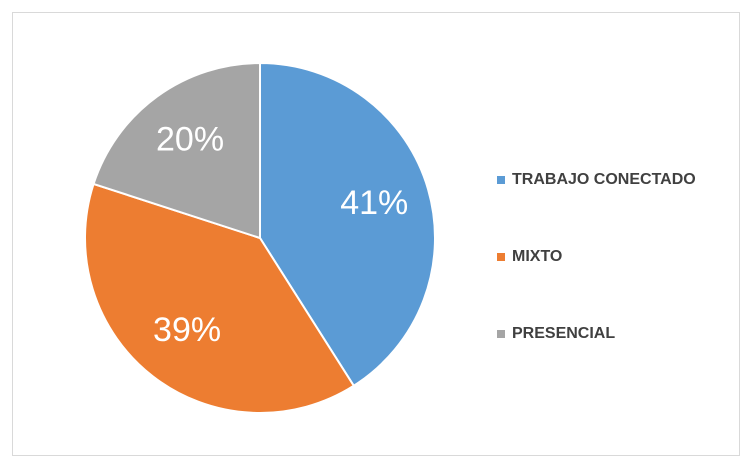  Describe the element at coordinates (187, 330) in the screenshot. I see `data-label: 39%` at that location.